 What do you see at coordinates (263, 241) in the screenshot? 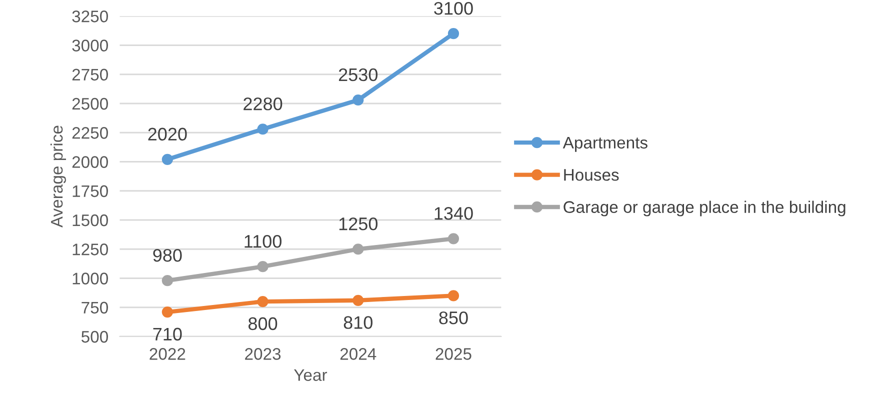
I see `data-label: 1100` at bounding box center [263, 241].